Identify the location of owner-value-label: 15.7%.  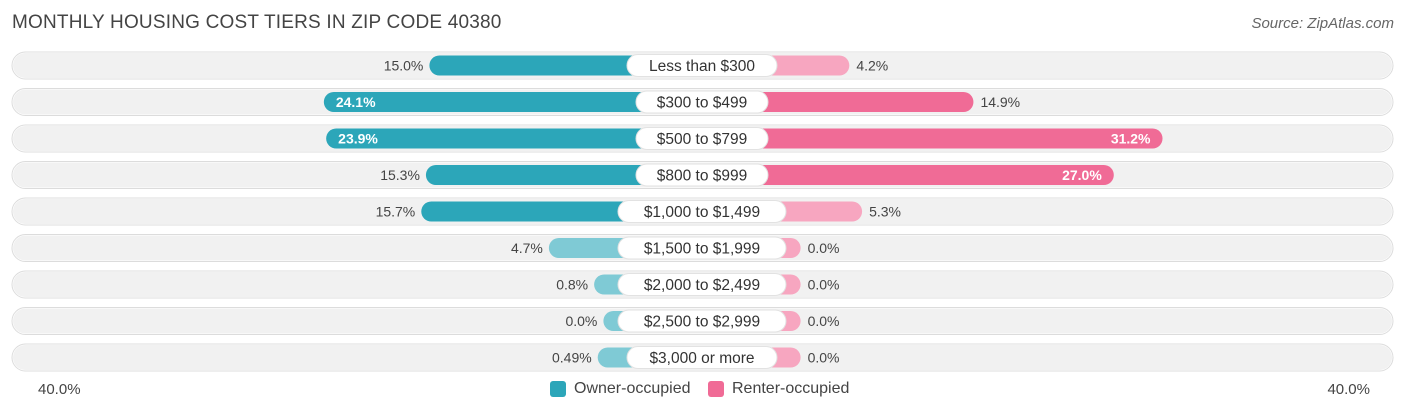
(396, 212).